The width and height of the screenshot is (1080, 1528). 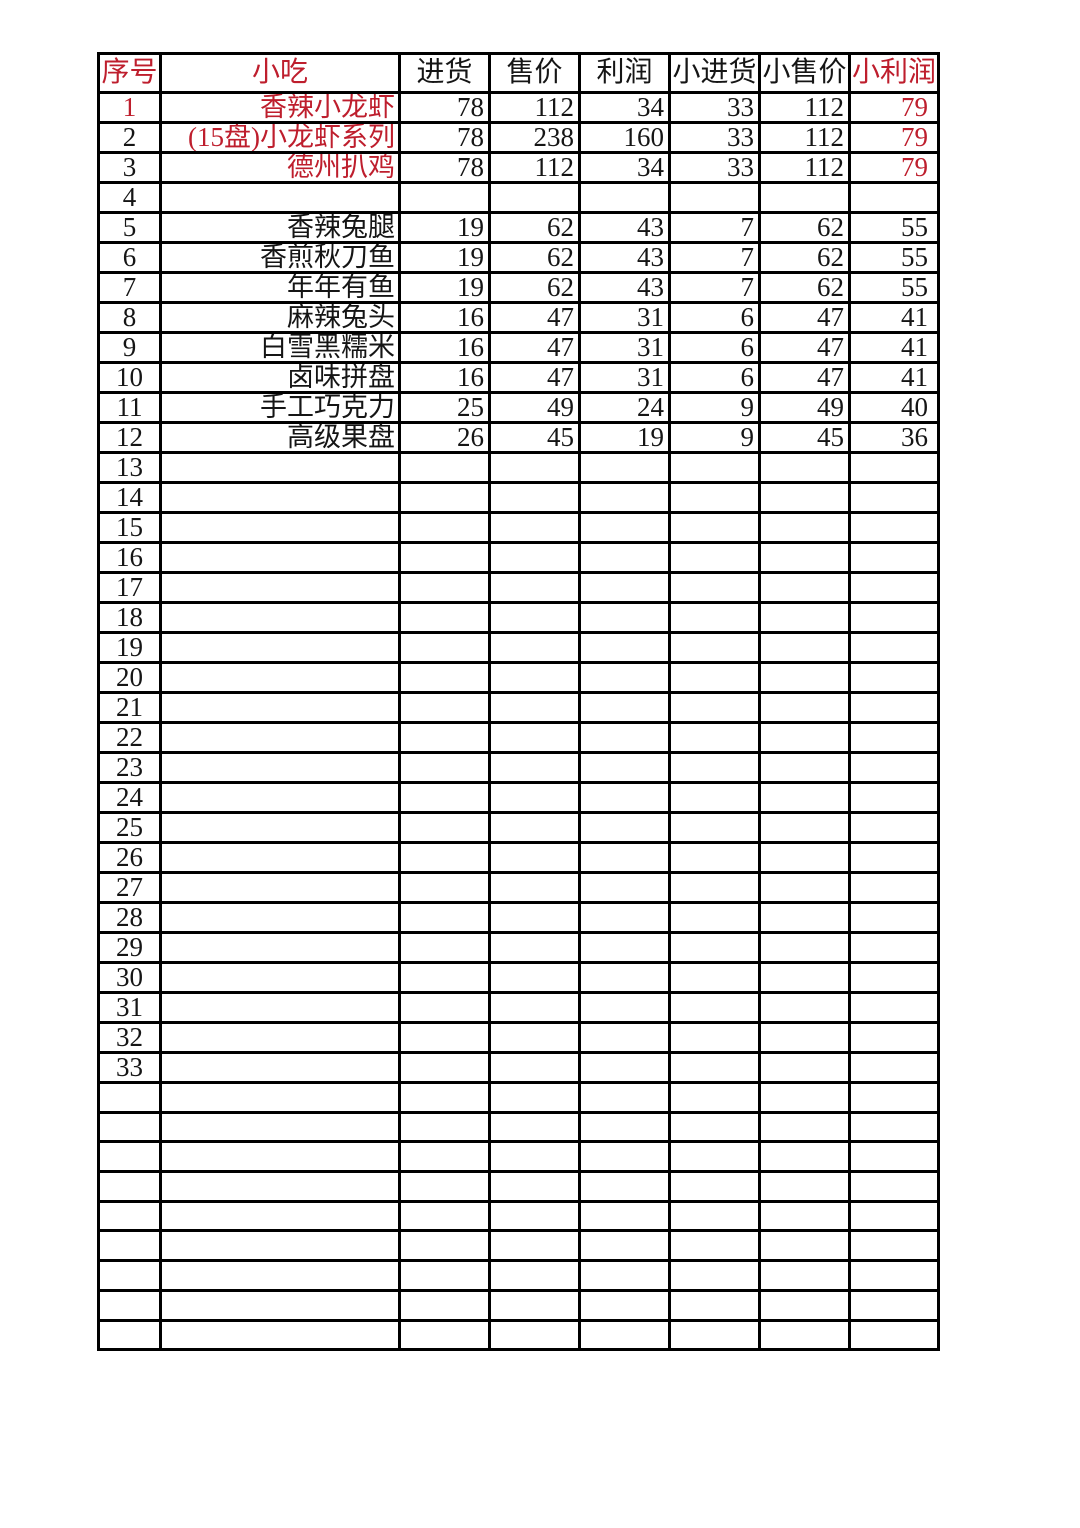 What do you see at coordinates (894, 437) in the screenshot?
I see `cell-small-profit: 36` at bounding box center [894, 437].